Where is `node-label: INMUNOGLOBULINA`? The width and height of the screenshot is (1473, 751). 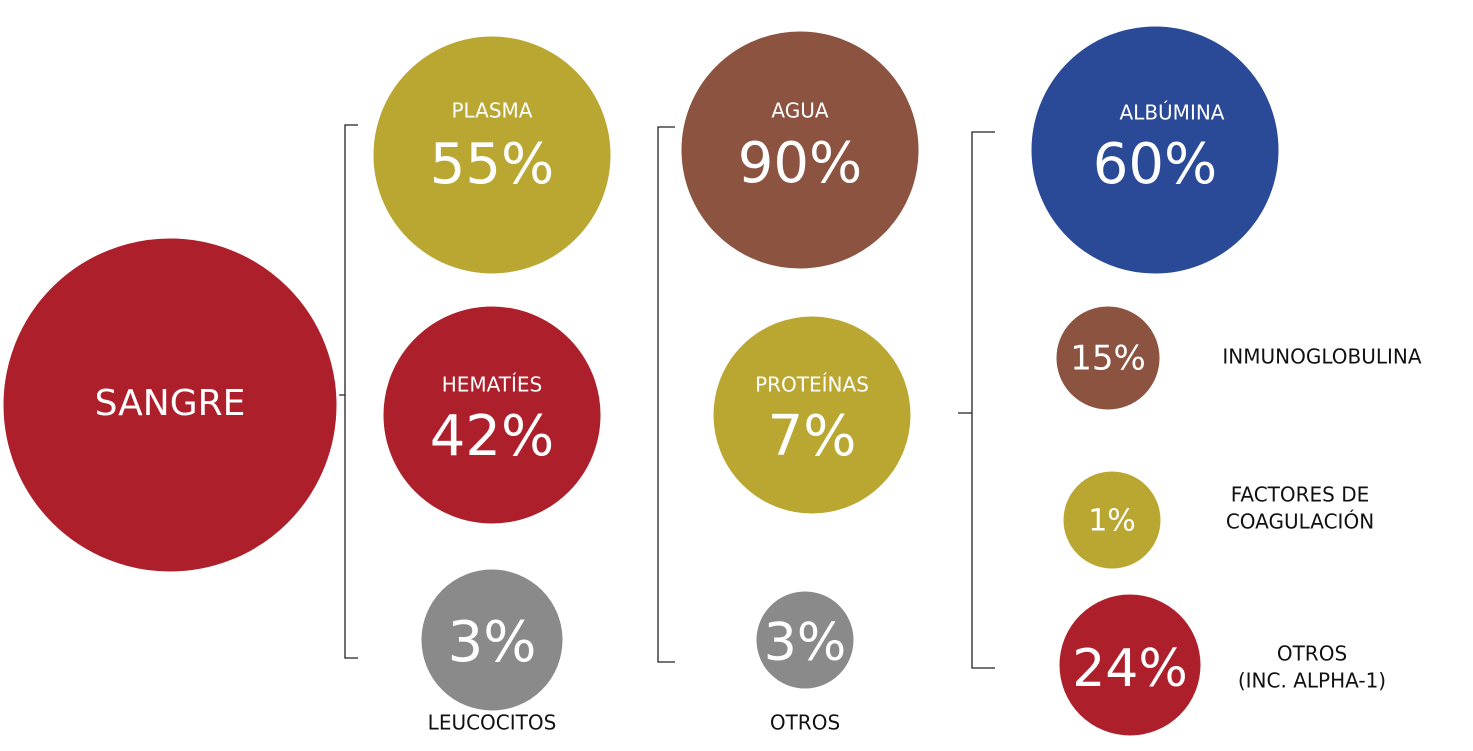 node-label: INMUNOGLOBULINA is located at coordinates (1321, 357).